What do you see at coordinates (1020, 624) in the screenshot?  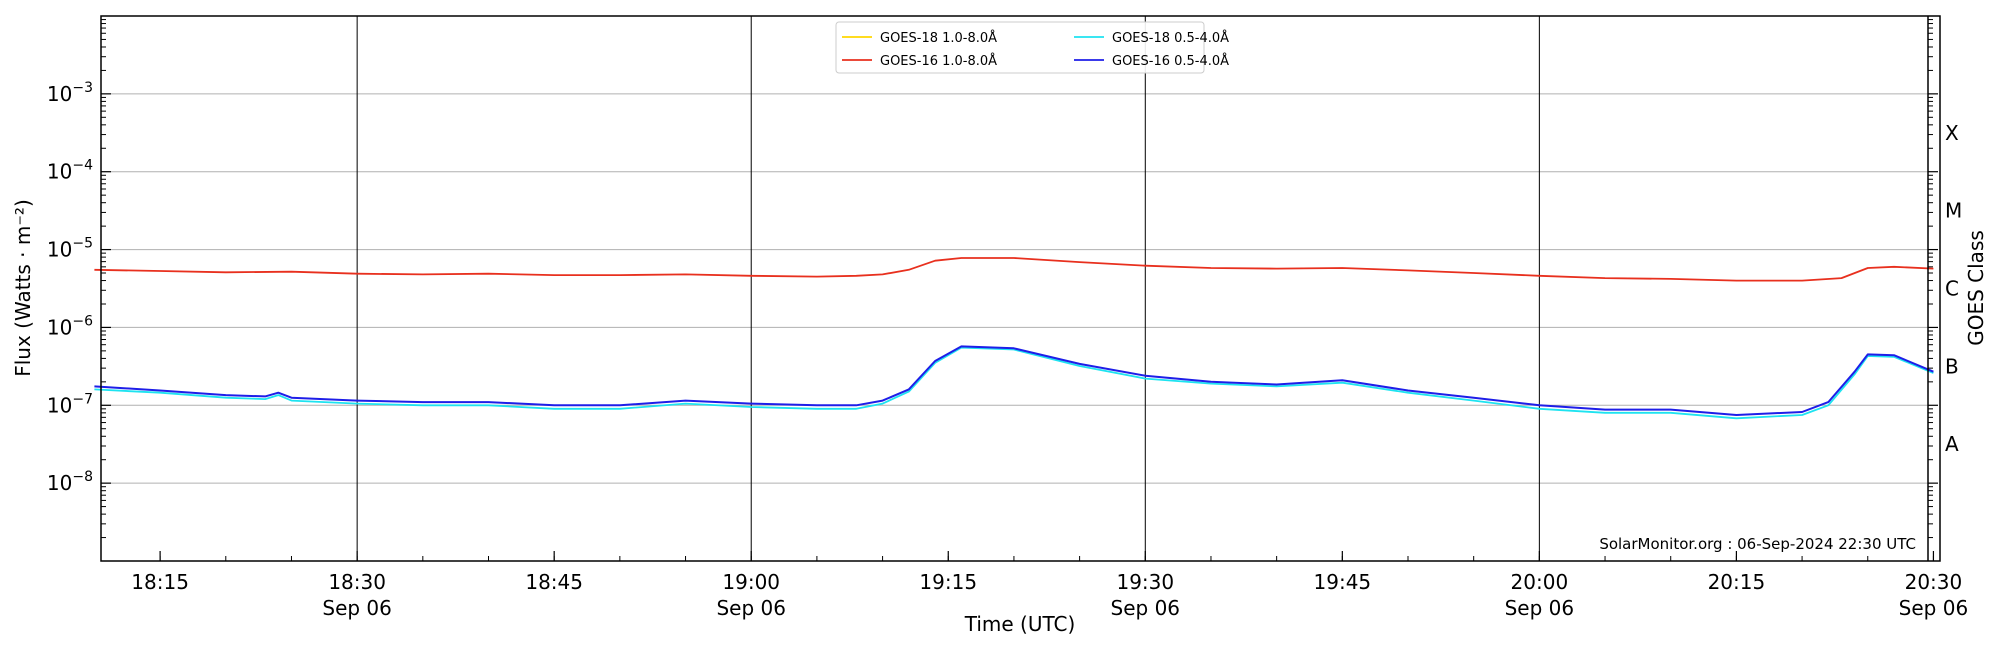 I see `x-axis-label: Time (UTC)` at bounding box center [1020, 624].